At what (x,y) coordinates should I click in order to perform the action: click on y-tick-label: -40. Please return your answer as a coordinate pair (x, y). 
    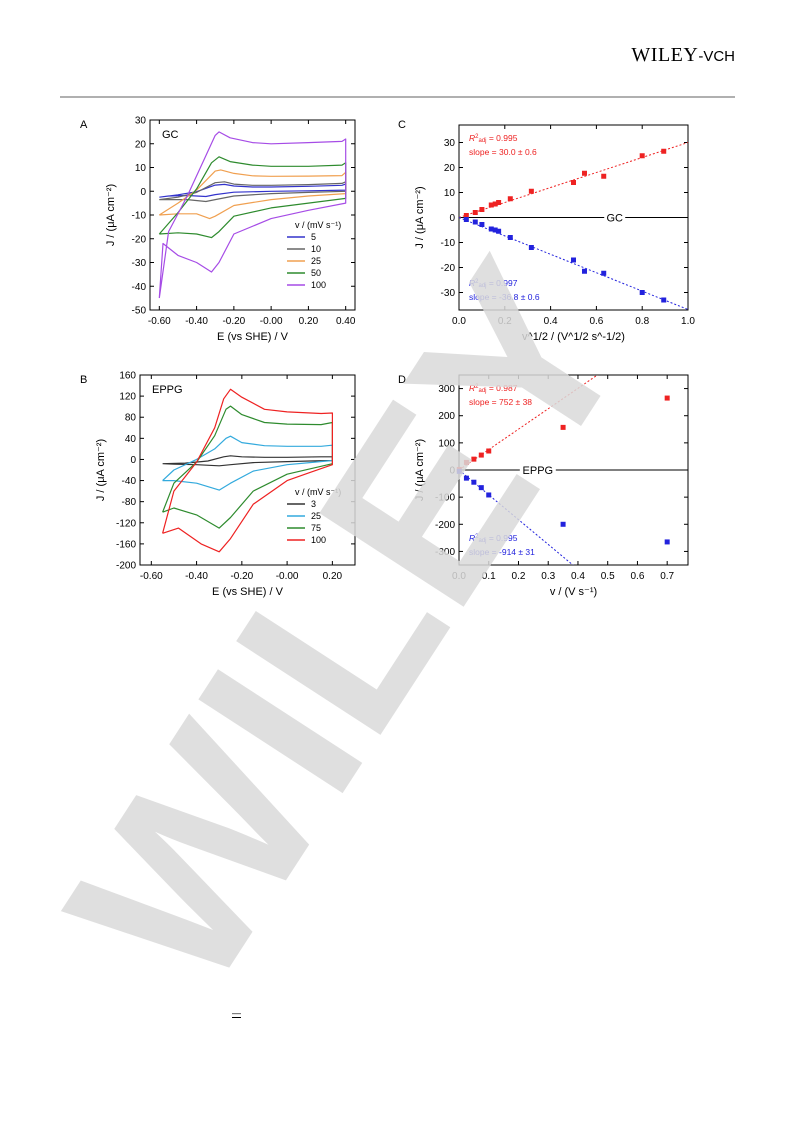
    Looking at the image, I should click on (129, 481).